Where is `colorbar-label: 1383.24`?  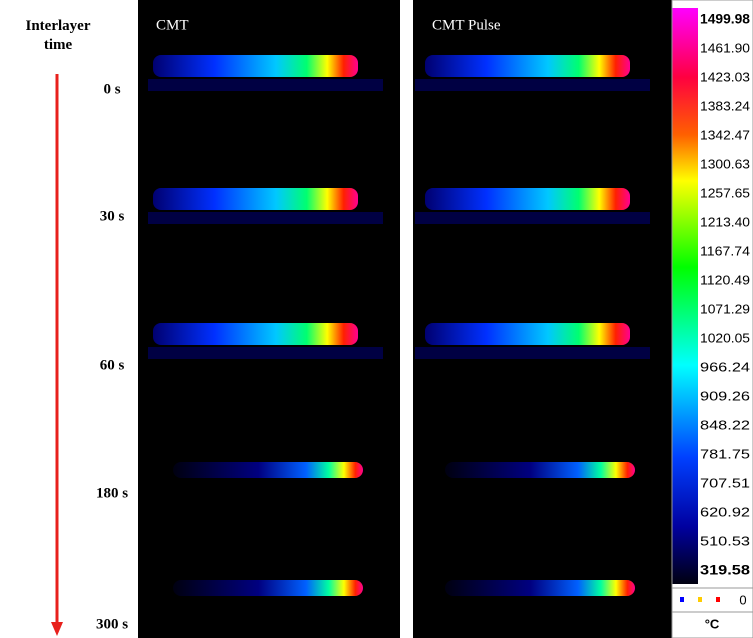
colorbar-label: 1383.24 is located at coordinates (725, 105).